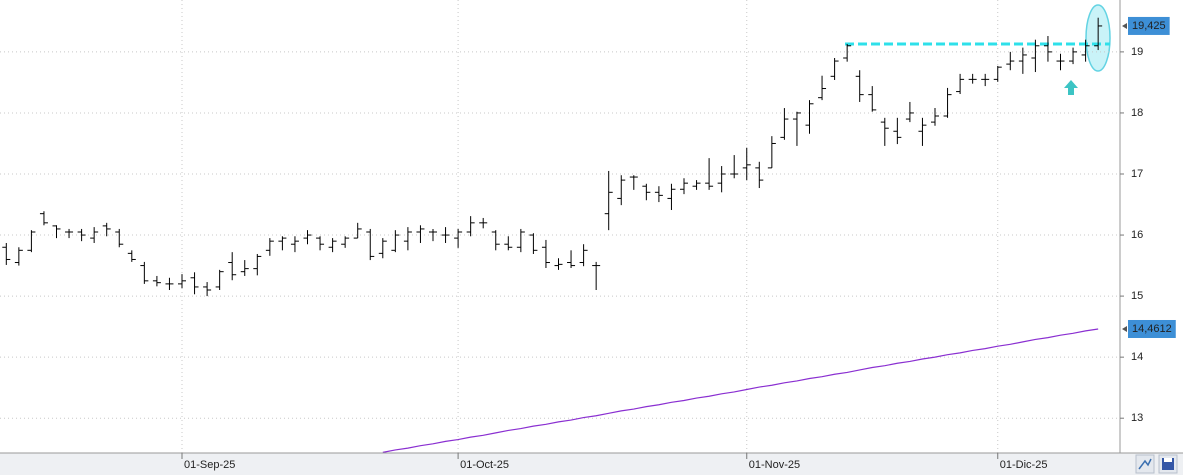  What do you see at coordinates (209, 465) in the screenshot?
I see `x-tick-label: 01-Sep-25` at bounding box center [209, 465].